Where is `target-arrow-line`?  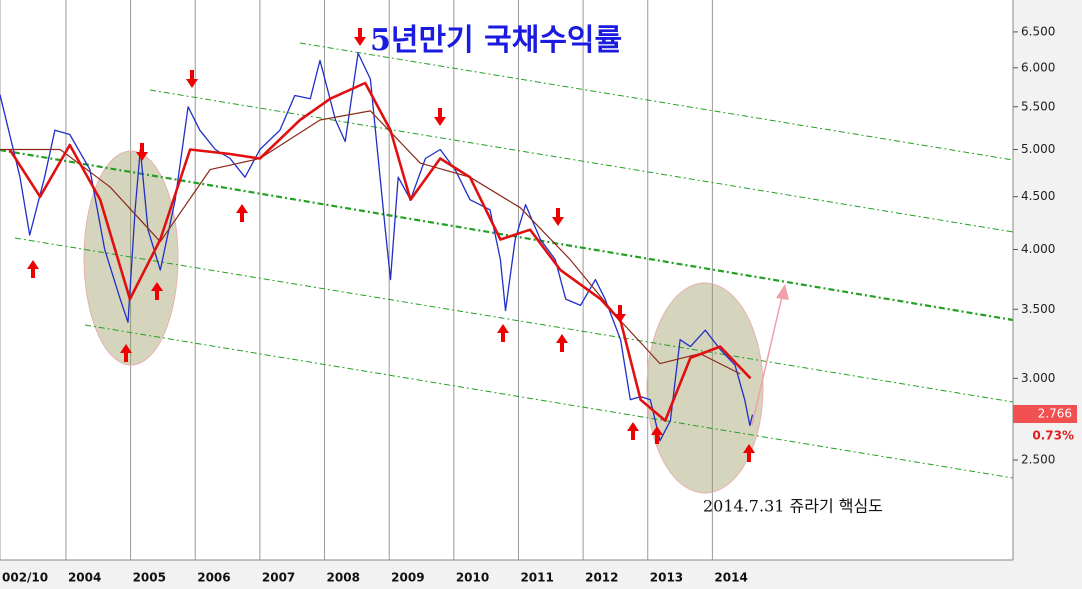
target-arrow-line is located at coordinates (767, 358).